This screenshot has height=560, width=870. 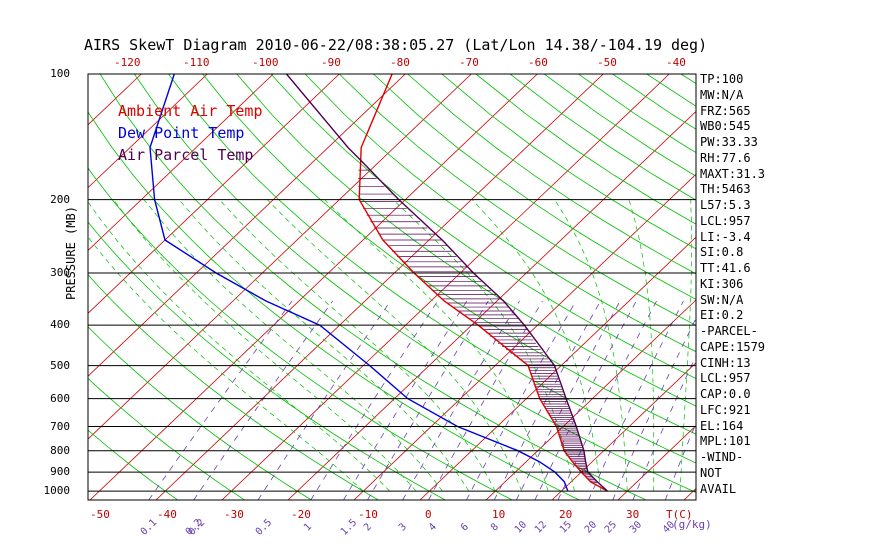 What do you see at coordinates (722, 283) in the screenshot?
I see `index-item: KI:306` at bounding box center [722, 283].